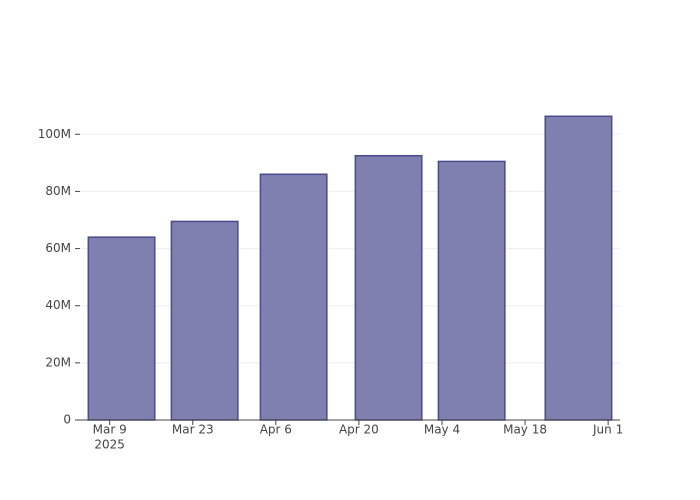 The height and width of the screenshot is (500, 700). What do you see at coordinates (110, 430) in the screenshot?
I see `x-tick-label: Mar 9` at bounding box center [110, 430].